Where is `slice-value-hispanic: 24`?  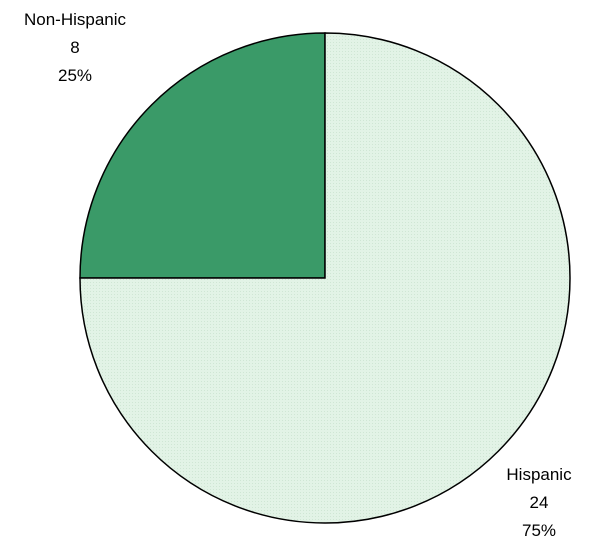 slice-value-hispanic: 24 is located at coordinates (539, 502).